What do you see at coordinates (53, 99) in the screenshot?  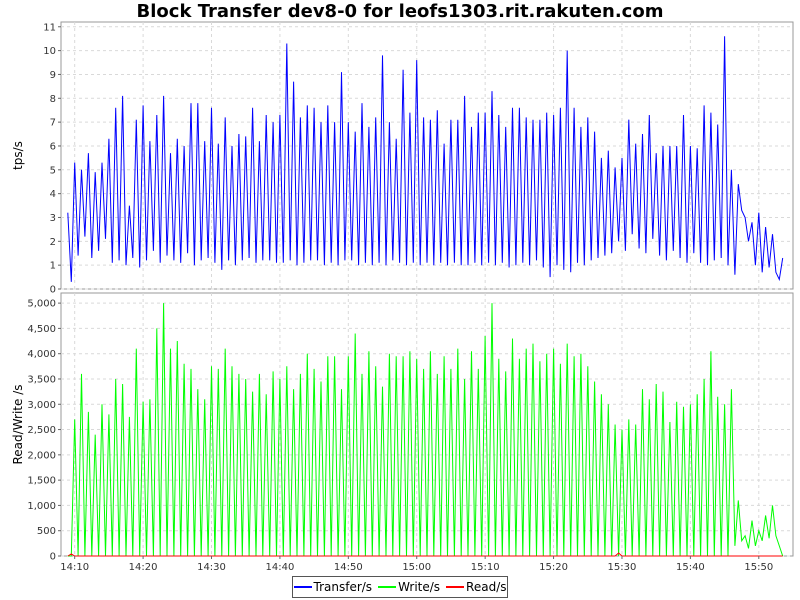 I see `y-tick-label: 8` at bounding box center [53, 99].